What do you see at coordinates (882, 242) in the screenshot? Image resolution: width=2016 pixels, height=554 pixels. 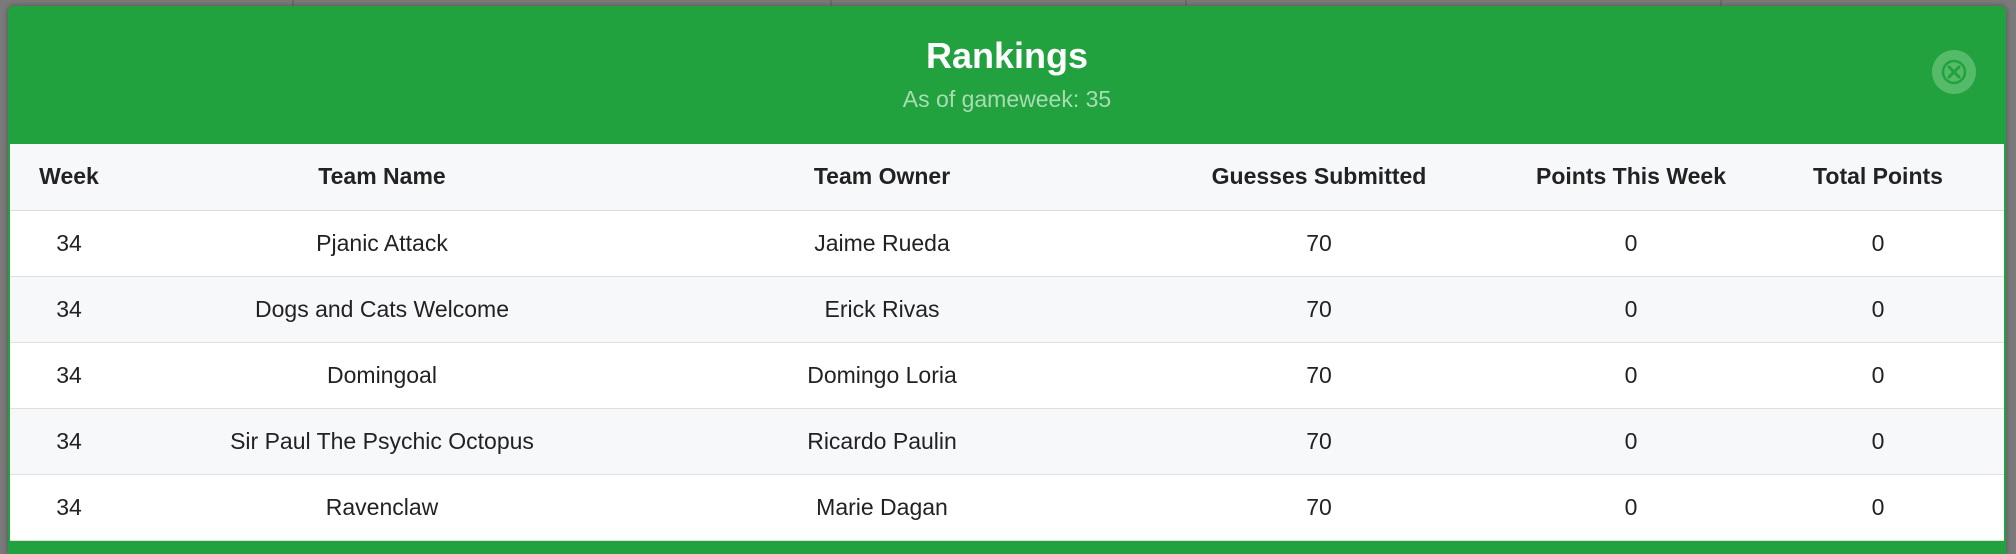 I see `cell-team-owner: Jaime Rueda` at bounding box center [882, 242].